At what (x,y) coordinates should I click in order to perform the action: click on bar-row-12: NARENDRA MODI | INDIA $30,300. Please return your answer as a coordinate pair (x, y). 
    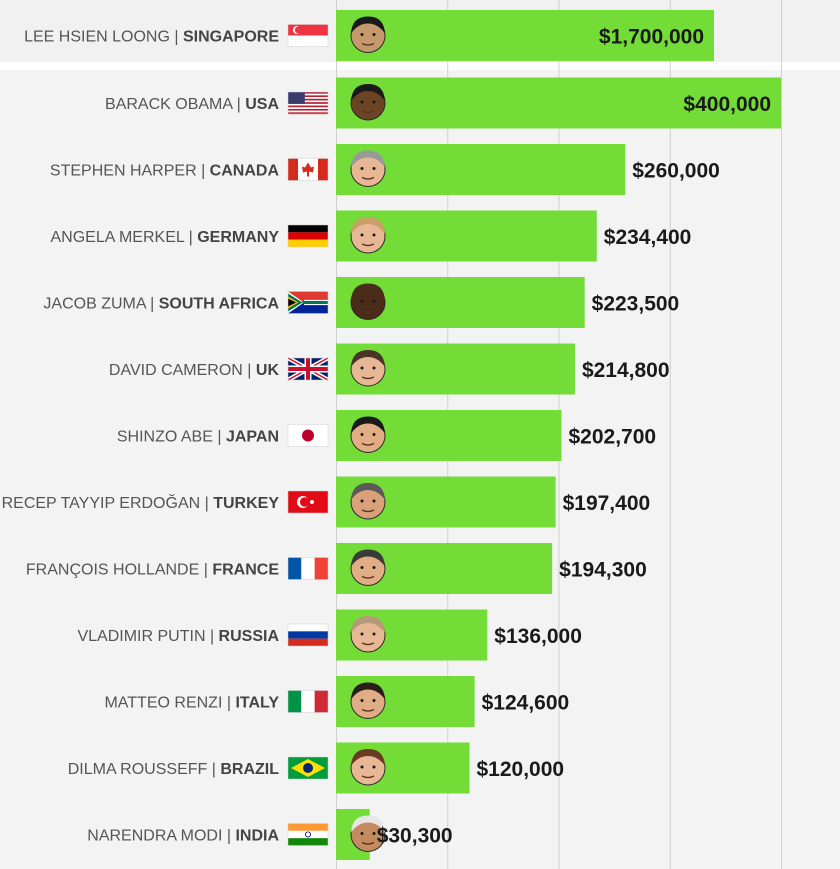
    Looking at the image, I should click on (270, 834).